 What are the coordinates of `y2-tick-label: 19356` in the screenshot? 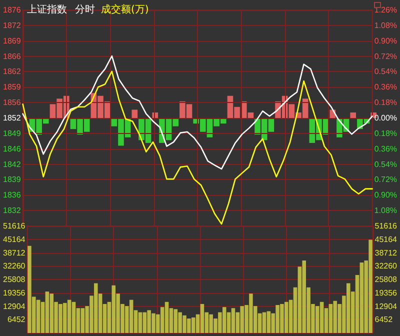 It's located at (386, 293).